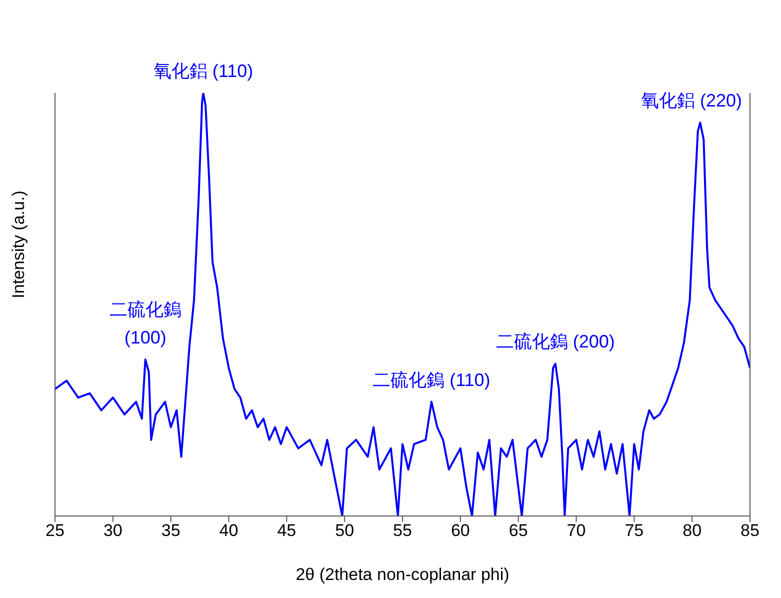 Image resolution: width=781 pixels, height=598 pixels. What do you see at coordinates (170, 530) in the screenshot?
I see `x-tick-label: 35` at bounding box center [170, 530].